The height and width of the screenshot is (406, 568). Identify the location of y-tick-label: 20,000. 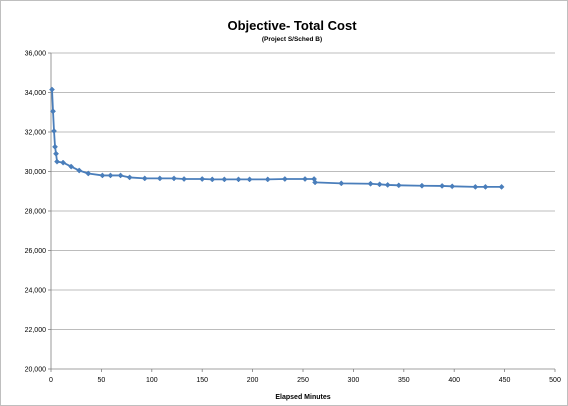
(36, 370).